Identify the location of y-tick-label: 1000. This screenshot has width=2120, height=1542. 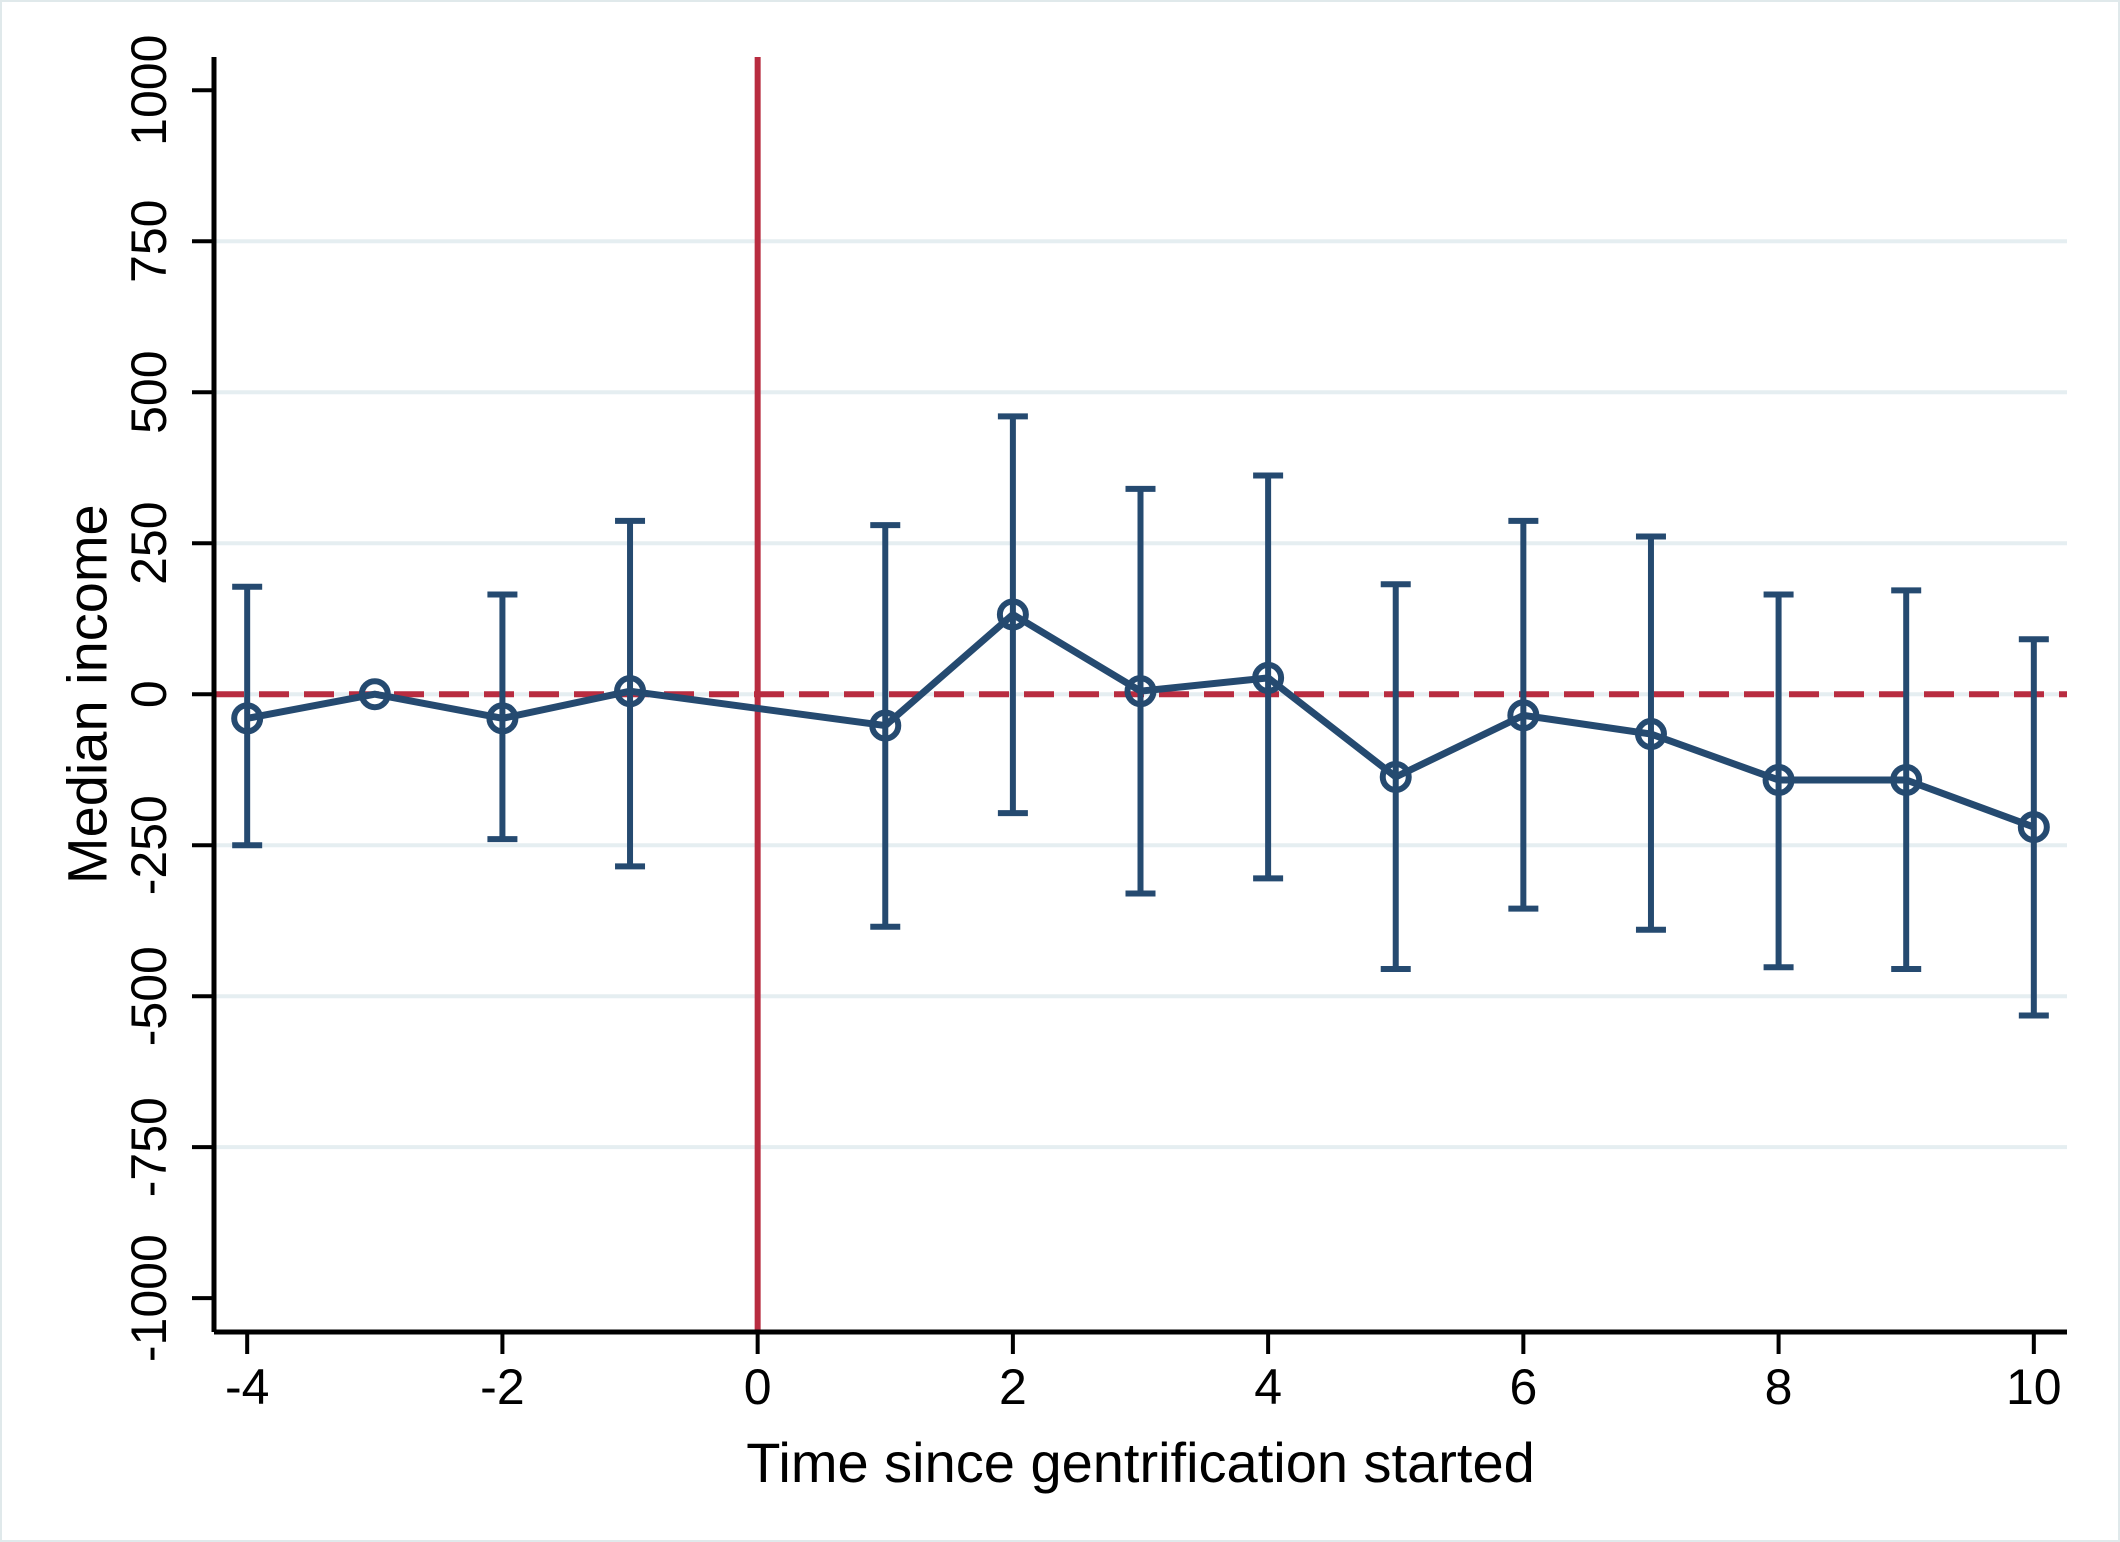
(149, 90).